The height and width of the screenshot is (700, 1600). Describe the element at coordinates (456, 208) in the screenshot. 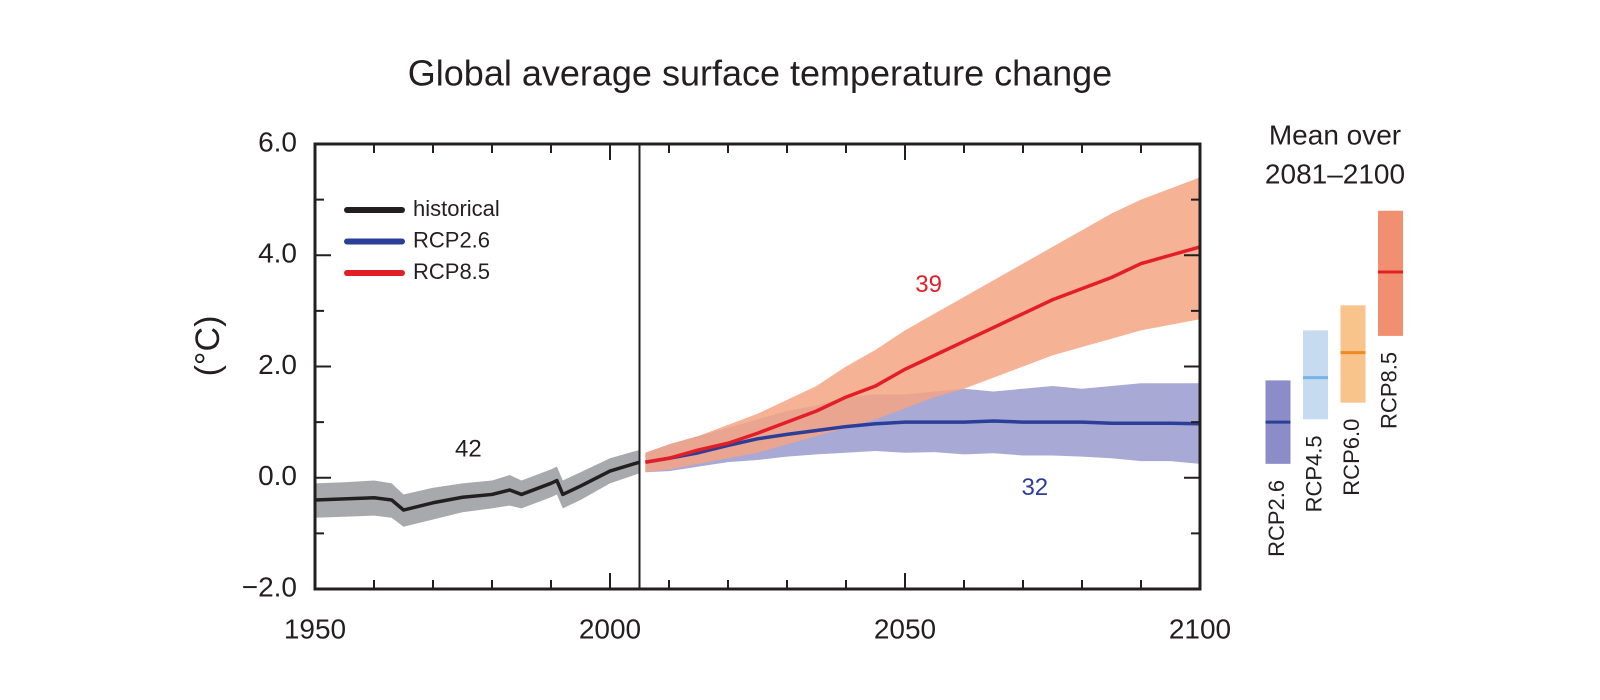

I see `legend-label: historical` at that location.